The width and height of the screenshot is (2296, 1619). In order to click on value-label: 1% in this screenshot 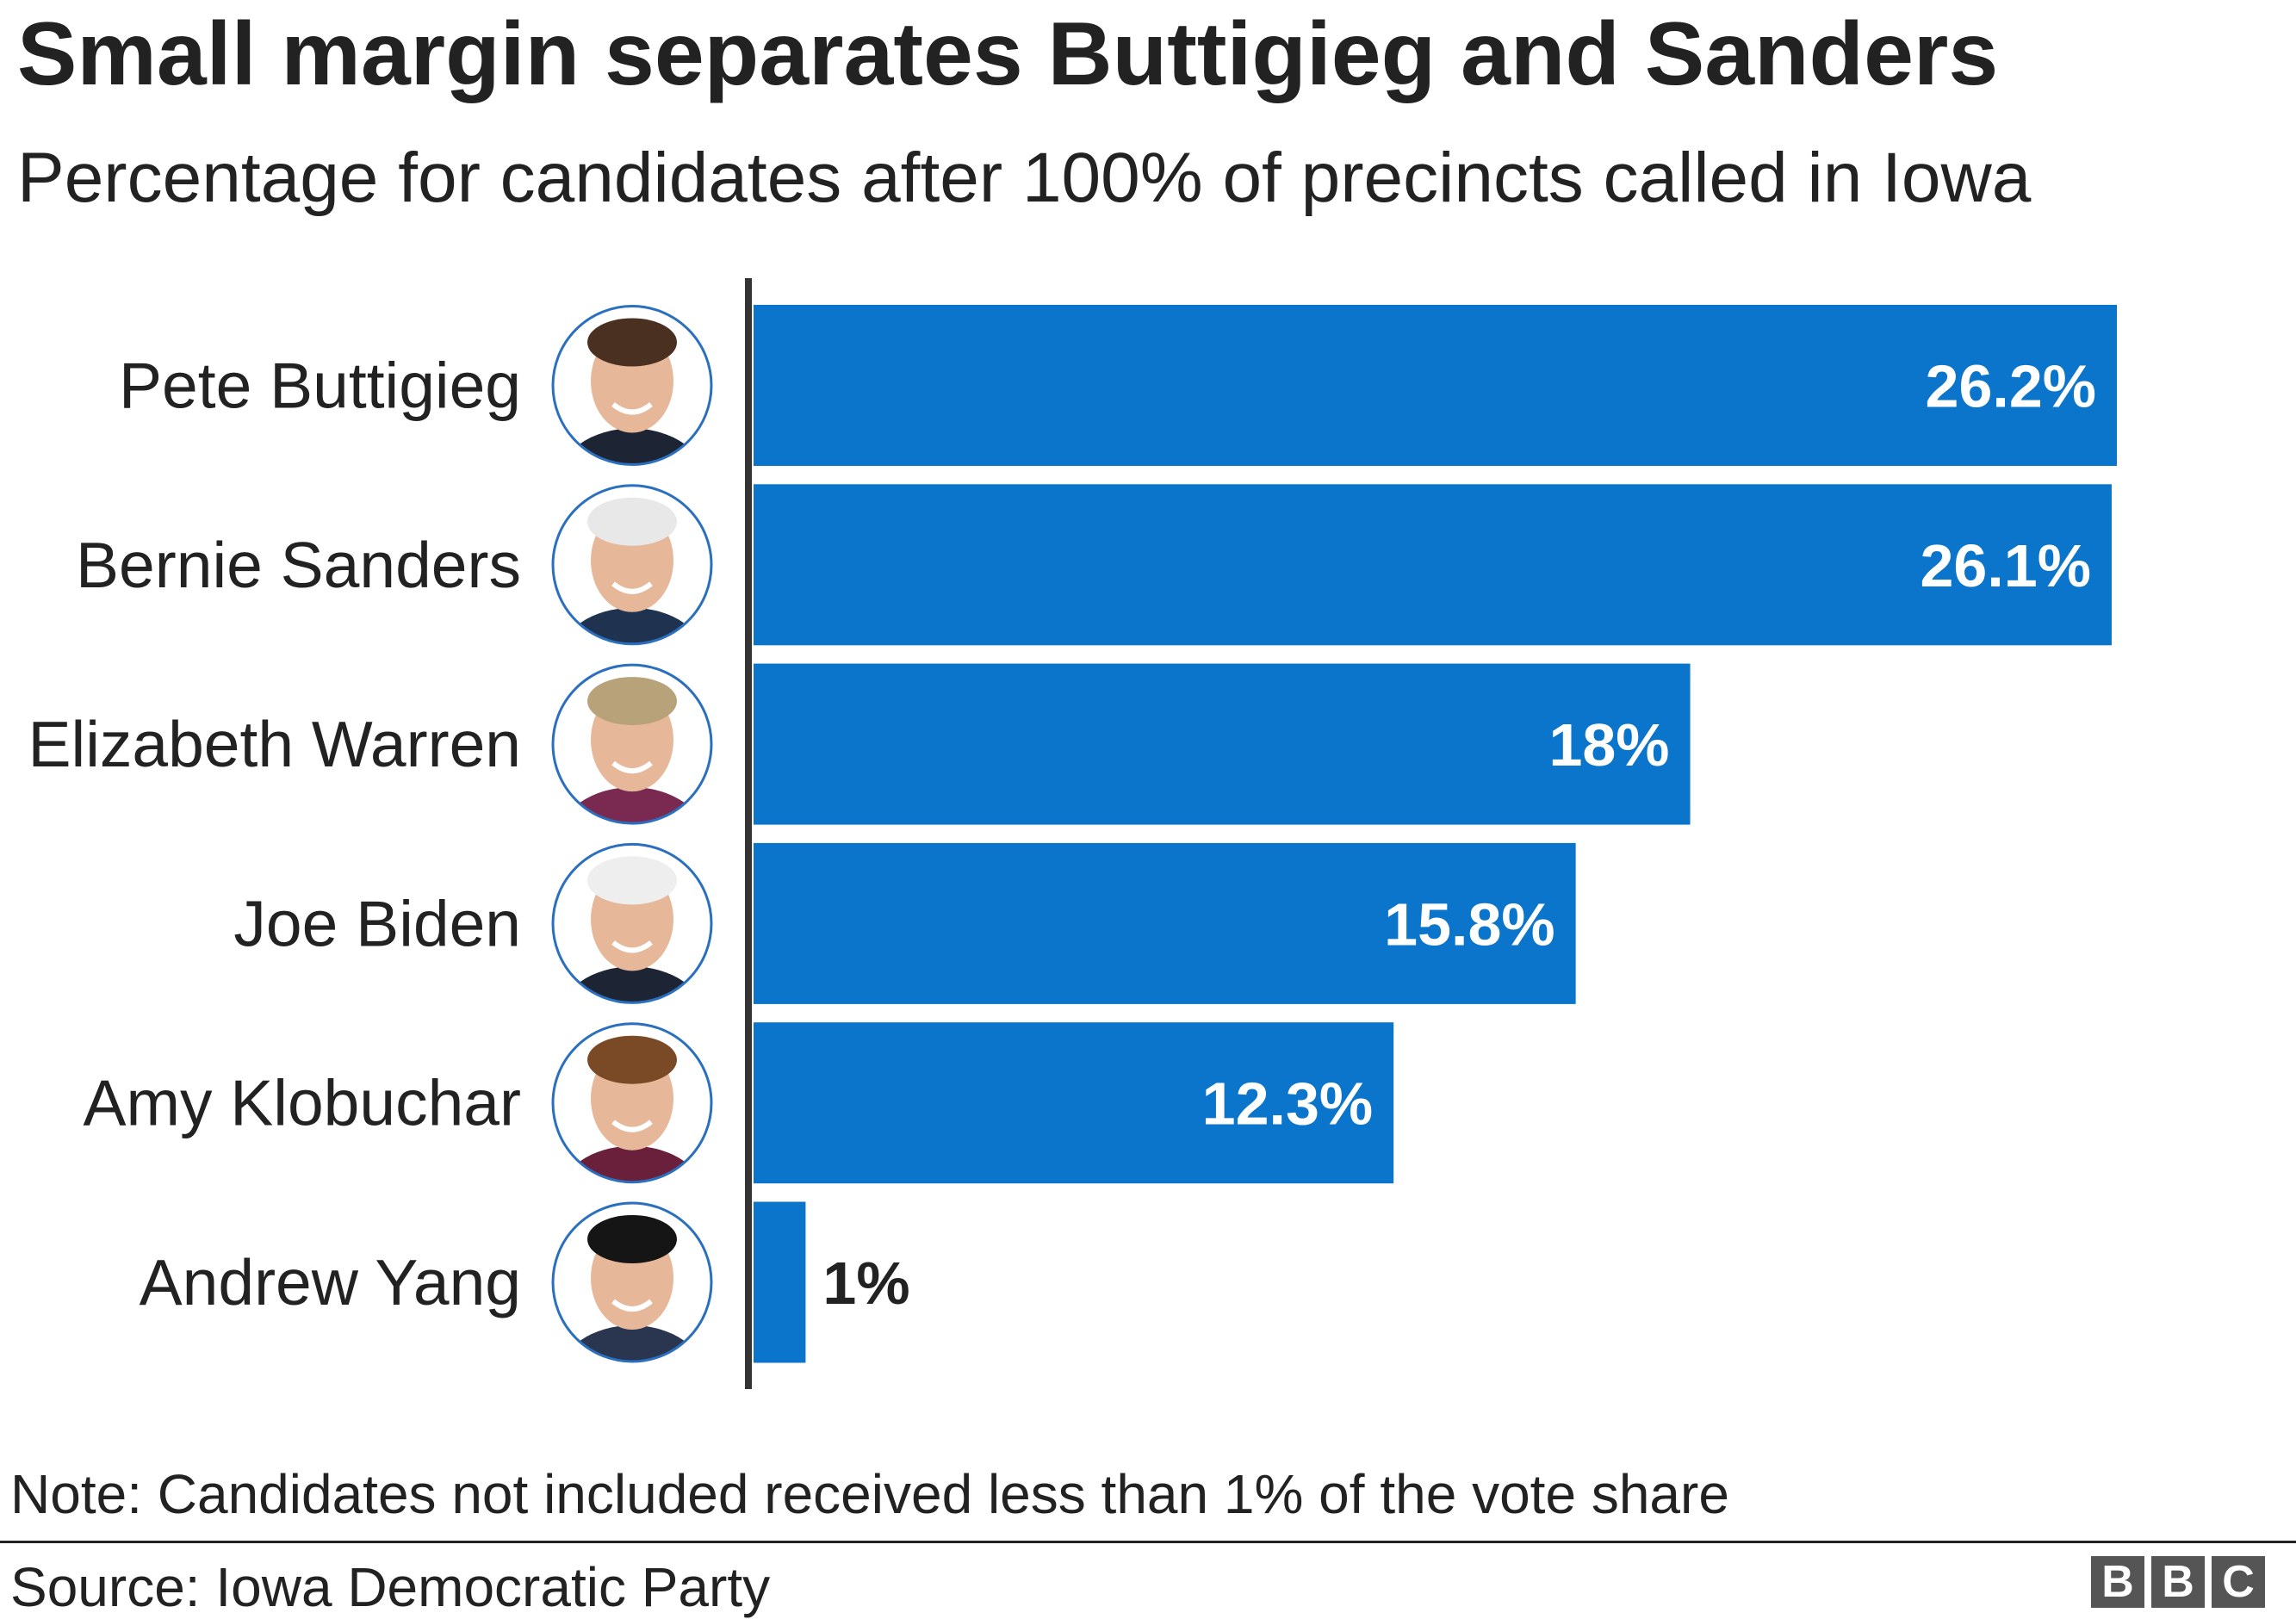, I will do `click(865, 1283)`.